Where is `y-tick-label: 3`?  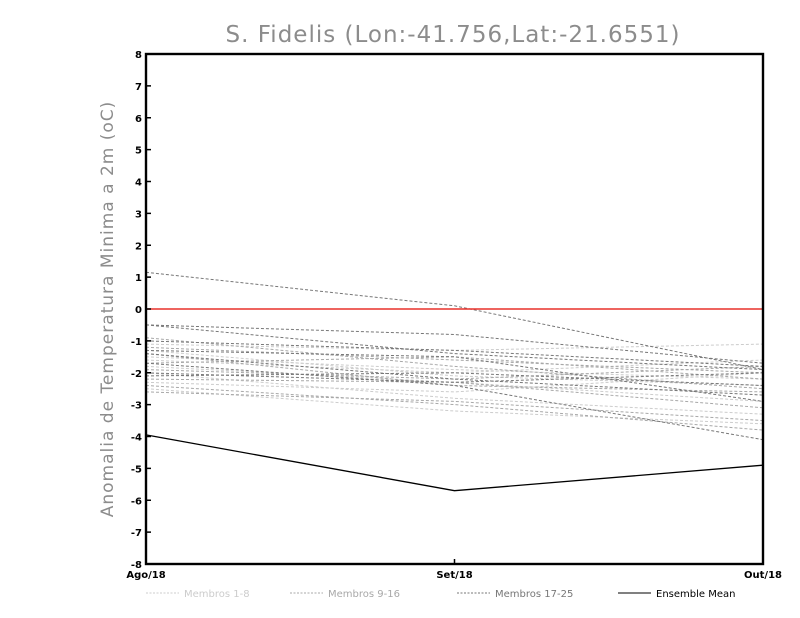 y-tick-label: 3 is located at coordinates (138, 214).